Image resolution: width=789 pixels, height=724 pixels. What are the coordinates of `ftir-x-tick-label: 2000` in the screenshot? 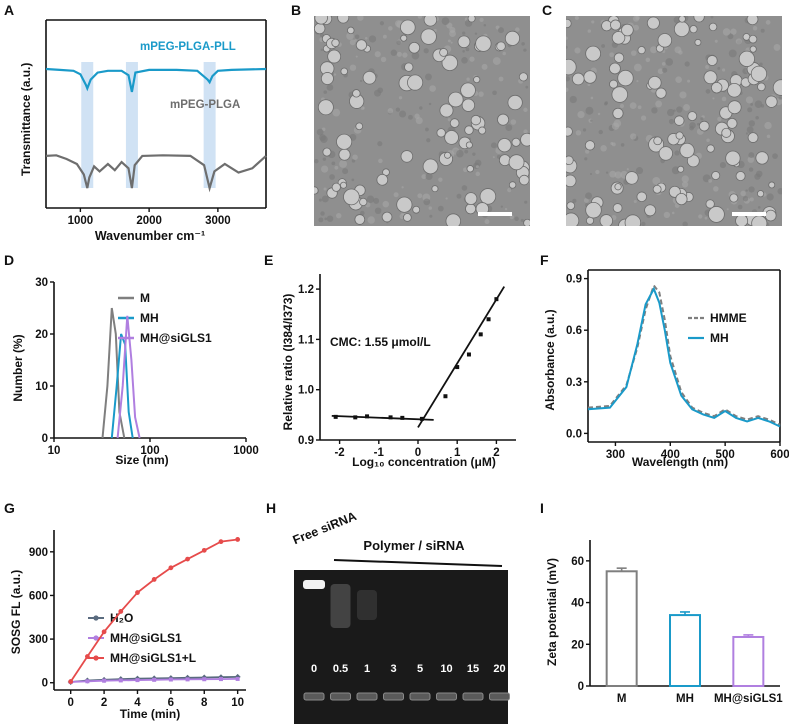 It's located at (149, 221).